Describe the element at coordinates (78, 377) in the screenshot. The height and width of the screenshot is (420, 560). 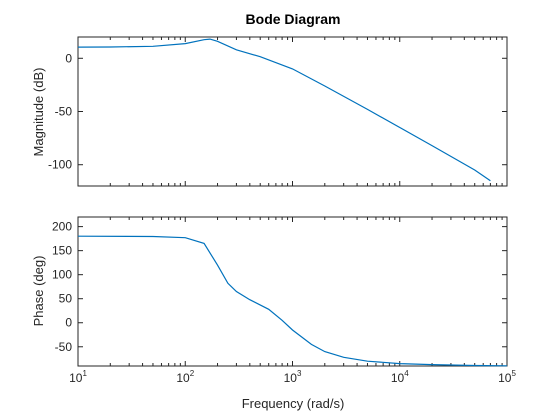
I see `x-tick-label: 10¹` at that location.